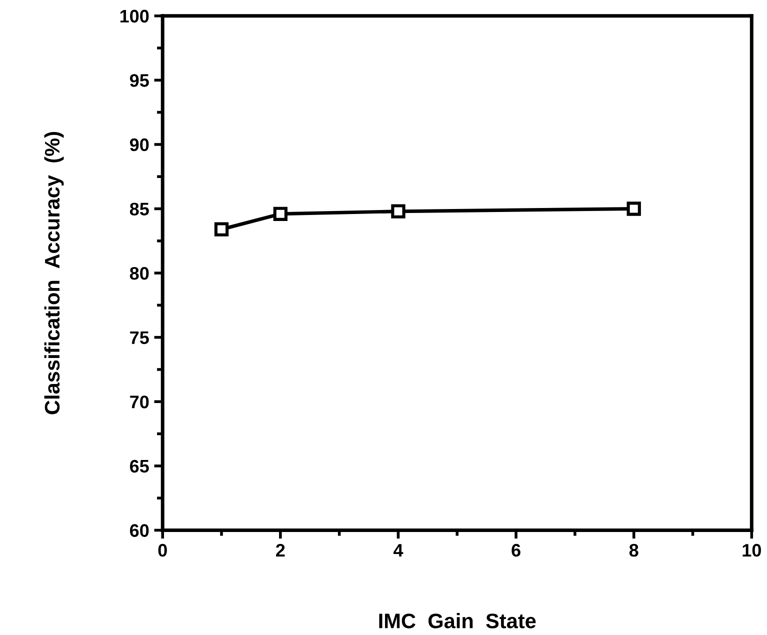 The width and height of the screenshot is (767, 635). What do you see at coordinates (280, 550) in the screenshot?
I see `x-tick-label: 2` at bounding box center [280, 550].